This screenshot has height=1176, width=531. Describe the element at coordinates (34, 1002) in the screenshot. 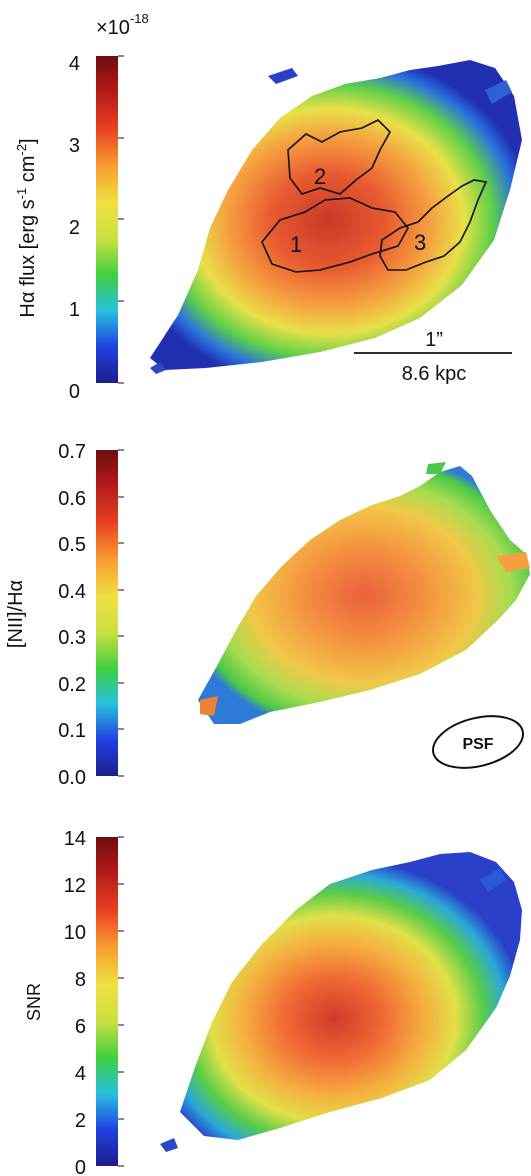

I see `snr-axis-label: SNR` at that location.